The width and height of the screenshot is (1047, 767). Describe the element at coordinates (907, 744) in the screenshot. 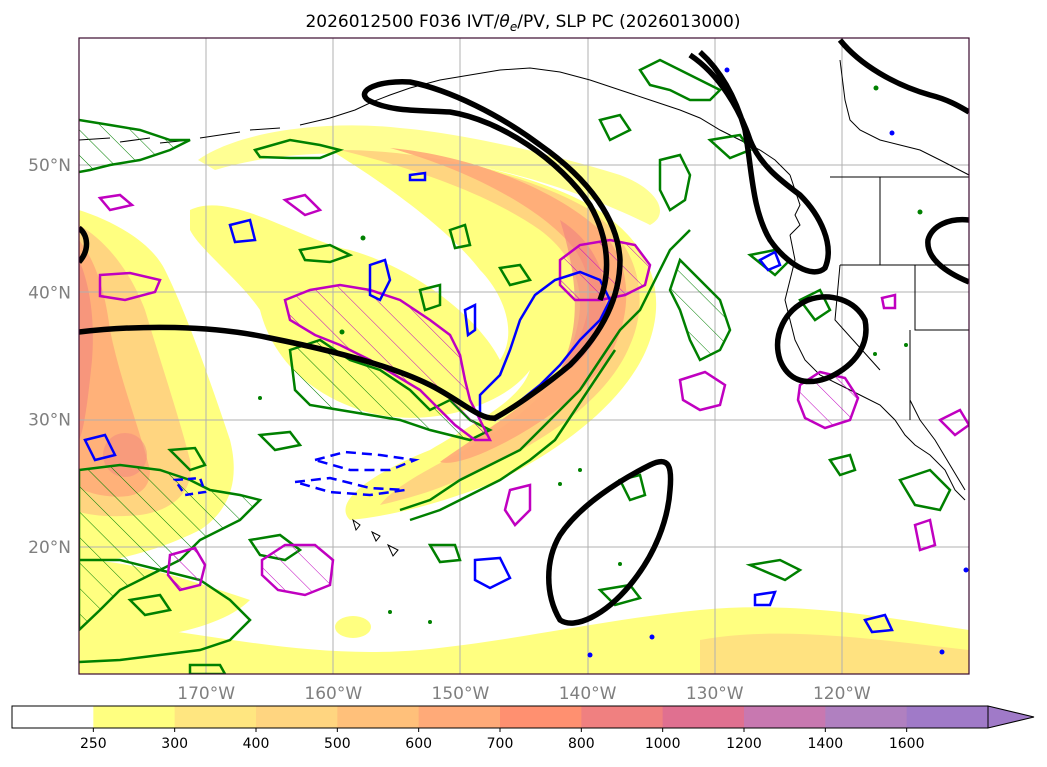

I see `colorbar-tick-label: 1600` at that location.